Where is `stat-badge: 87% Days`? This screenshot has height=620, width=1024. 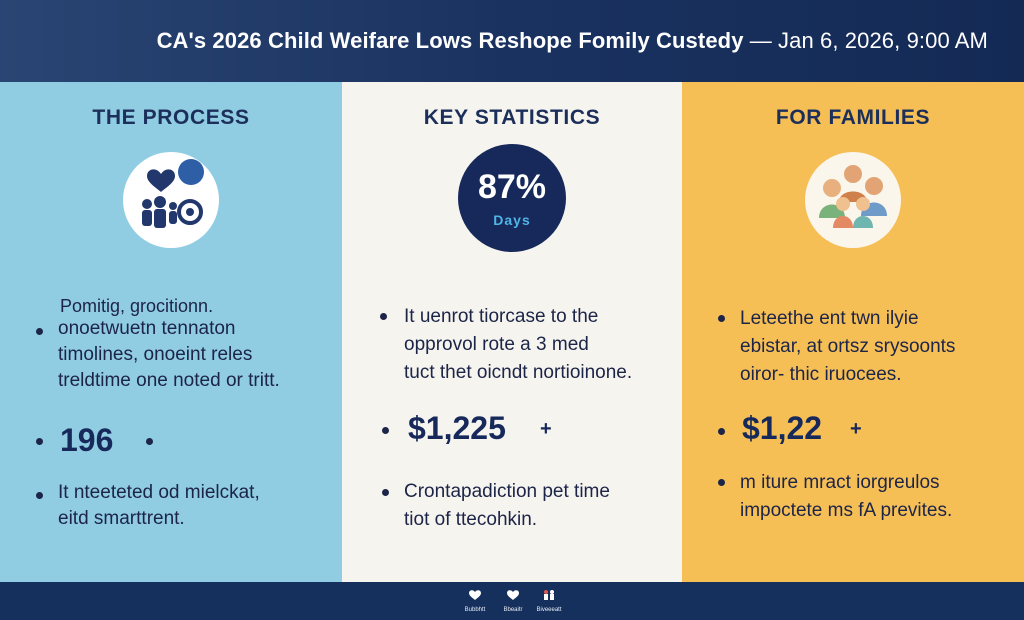
stat-badge: 87% Days is located at coordinates (512, 198).